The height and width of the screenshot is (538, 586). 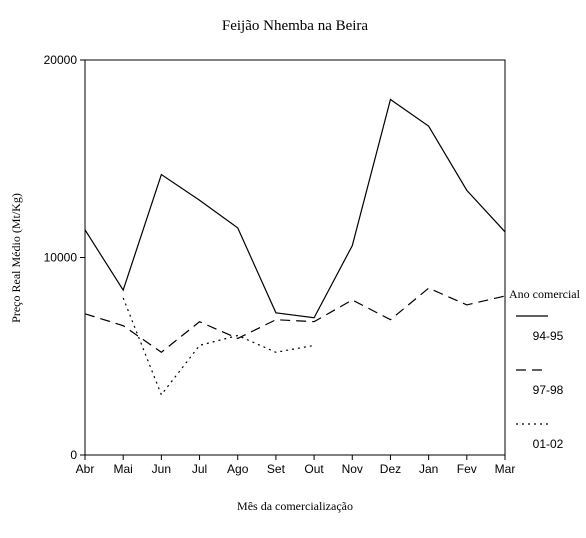 What do you see at coordinates (505, 469) in the screenshot?
I see `x-tick-label: Mar` at bounding box center [505, 469].